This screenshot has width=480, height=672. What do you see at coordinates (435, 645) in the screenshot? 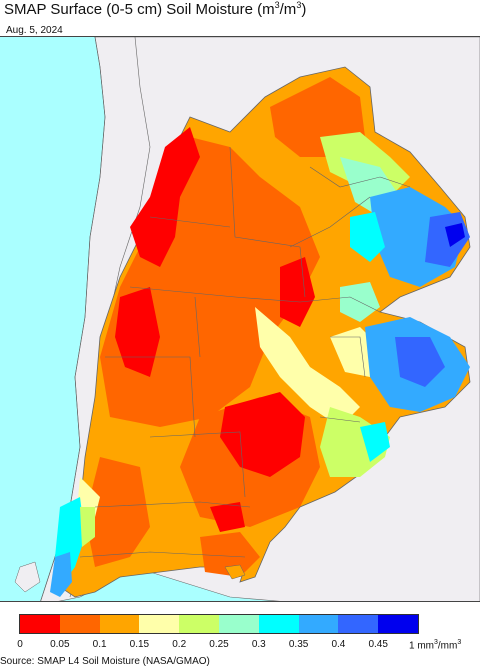
I see `legend-unit: 1 mm3/mm3` at bounding box center [435, 645].